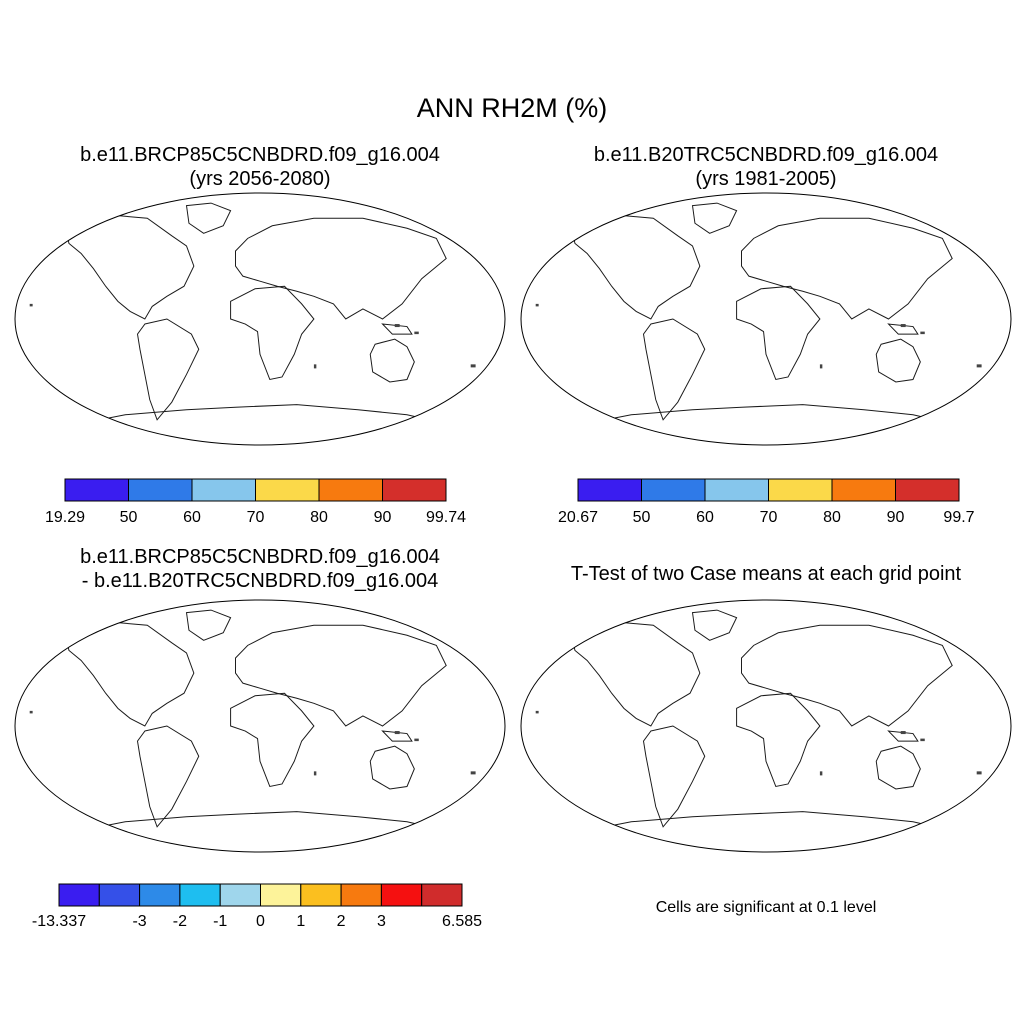 The width and height of the screenshot is (1024, 1024). What do you see at coordinates (139, 921) in the screenshot?
I see `colorbar-tick-label: -3` at bounding box center [139, 921].